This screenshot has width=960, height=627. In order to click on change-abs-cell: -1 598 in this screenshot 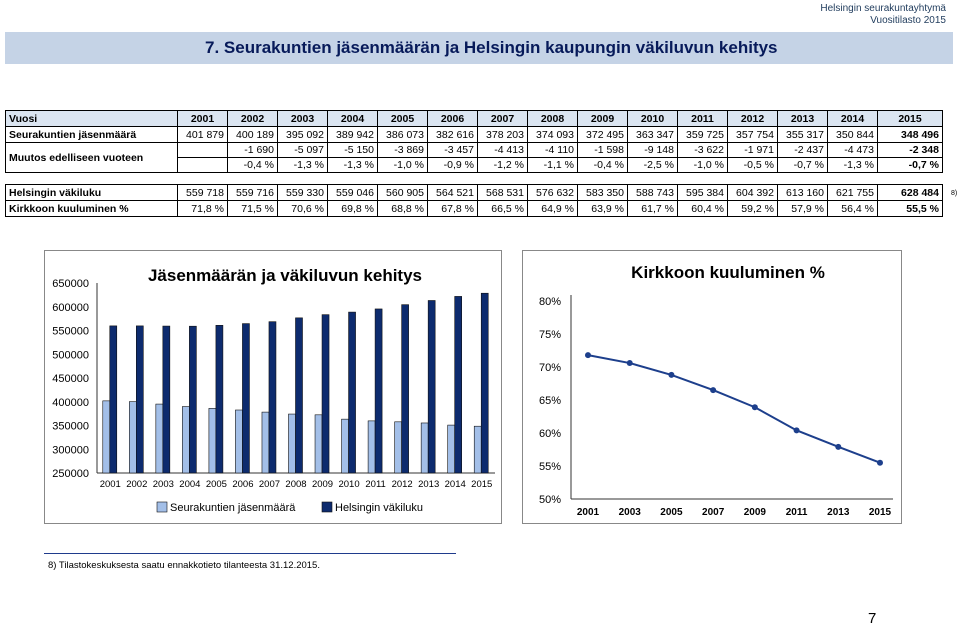, I will do `click(602, 150)`.